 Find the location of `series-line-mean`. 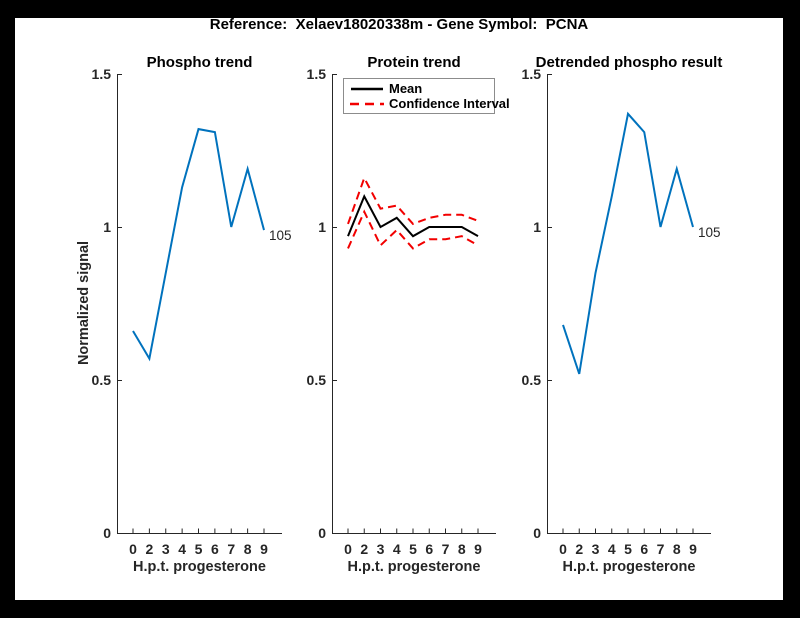

series-line-mean is located at coordinates (413, 216).